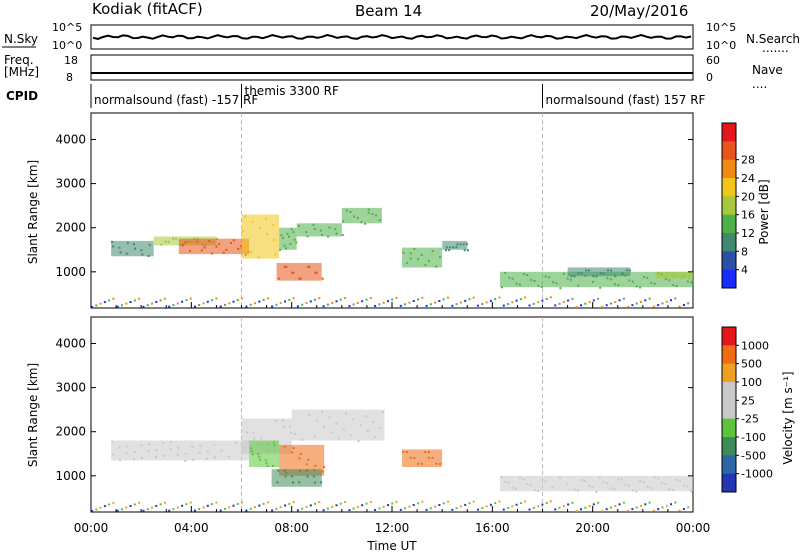  I want to click on y-tick-label: 2000, so click(70, 228).